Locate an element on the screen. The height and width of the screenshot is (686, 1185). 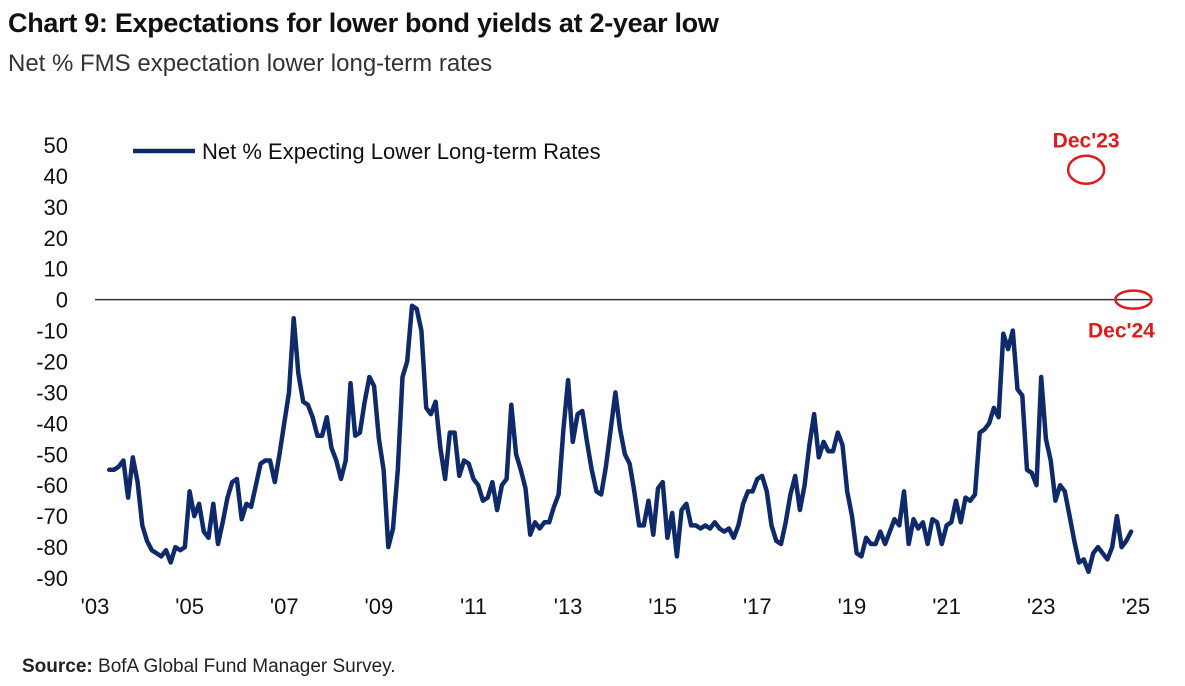
legend-label: Net % Expecting Lower Long-term Rates is located at coordinates (401, 151).